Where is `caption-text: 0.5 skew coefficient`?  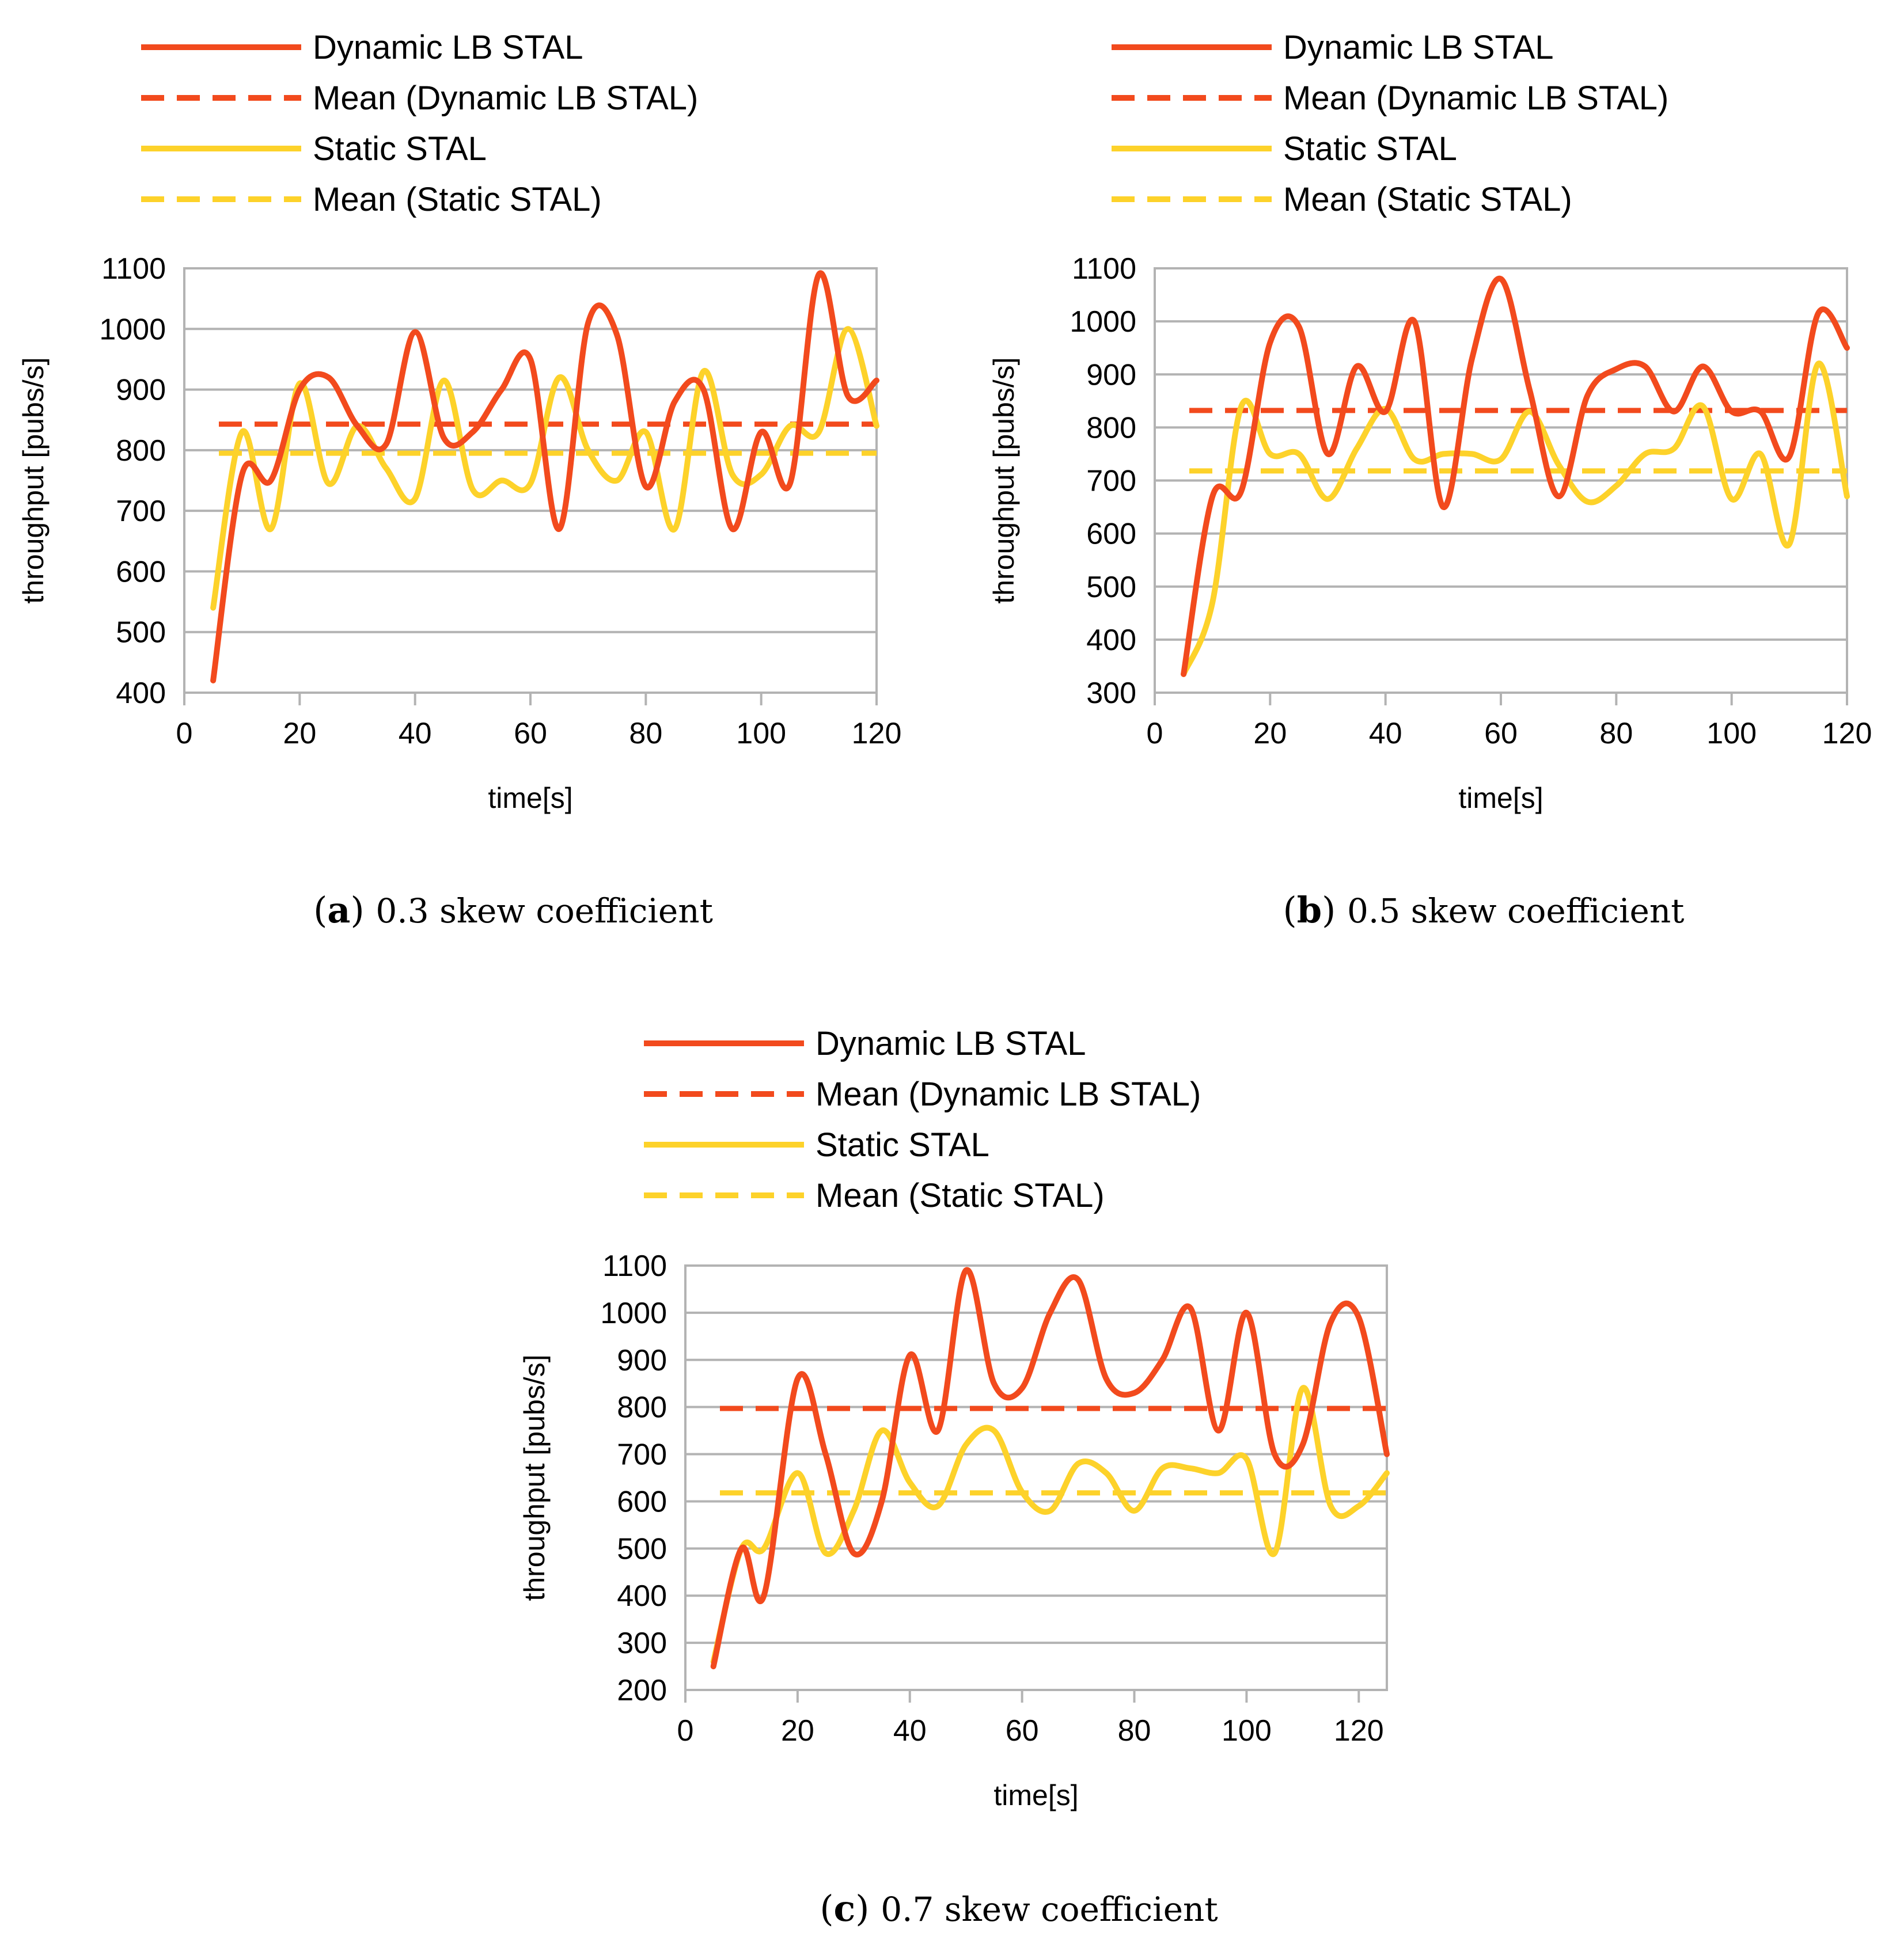
caption-text: 0.5 skew coefficient is located at coordinates (1516, 910).